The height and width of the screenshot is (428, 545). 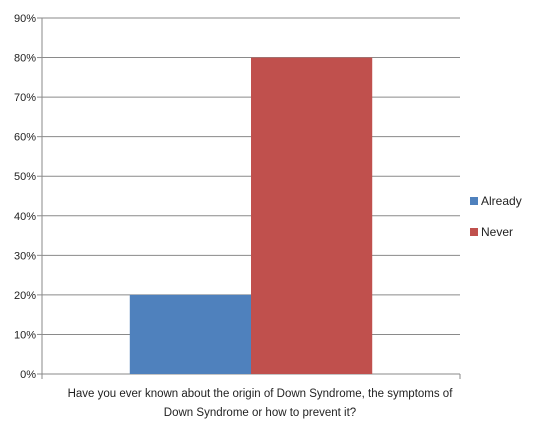 What do you see at coordinates (28, 375) in the screenshot?
I see `y-tick-label: 0%` at bounding box center [28, 375].